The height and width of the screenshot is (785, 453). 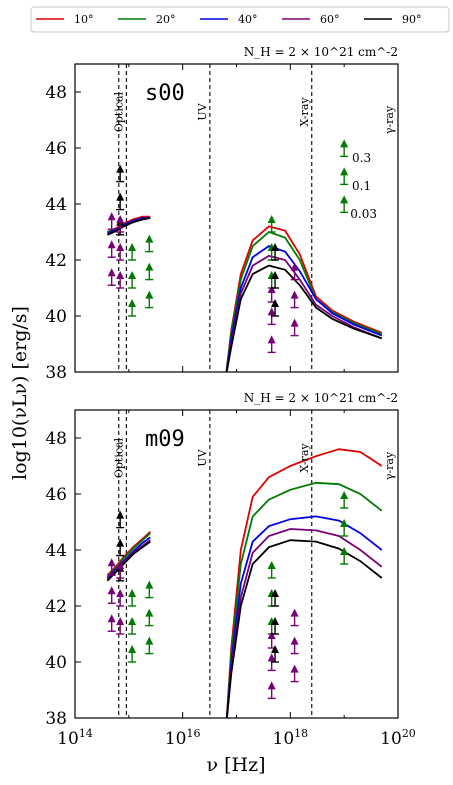 I want to click on legend-frame, so click(x=240, y=19).